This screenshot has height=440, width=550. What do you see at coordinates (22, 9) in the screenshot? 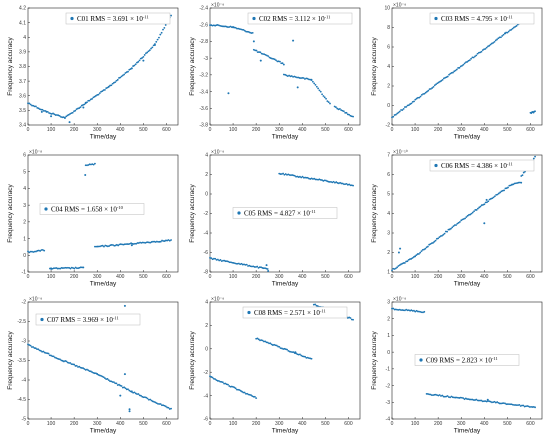
I see `y-tick-label: 4.2` at bounding box center [22, 9].